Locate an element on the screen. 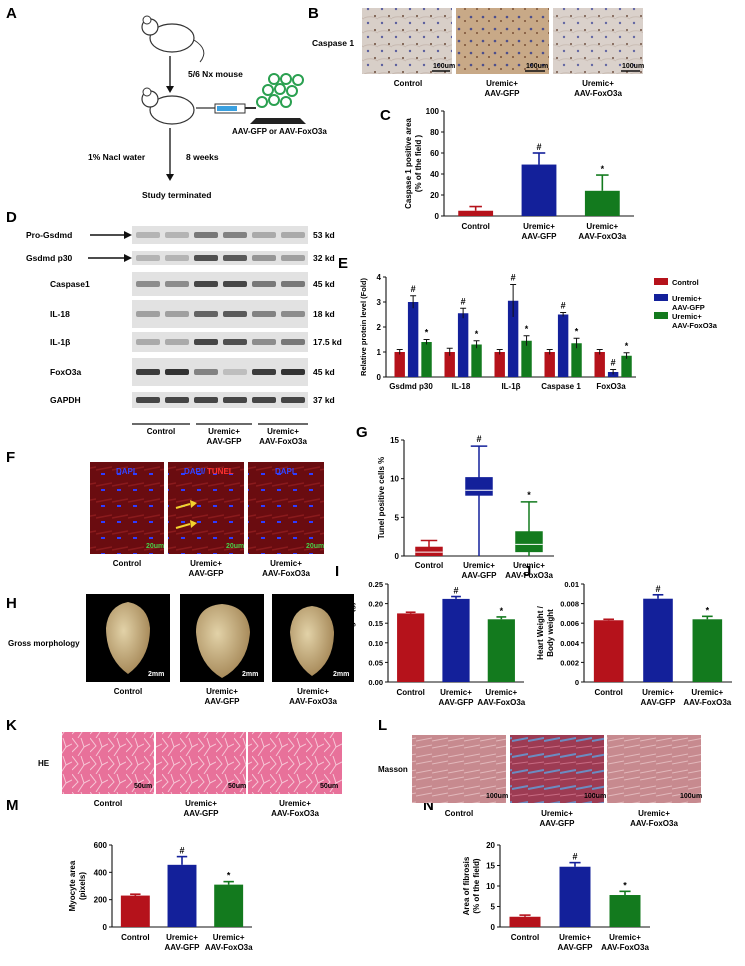 Image resolution: width=745 pixels, height=966 pixels. blot-row-label: Pro-Gsdmd is located at coordinates (49, 235).